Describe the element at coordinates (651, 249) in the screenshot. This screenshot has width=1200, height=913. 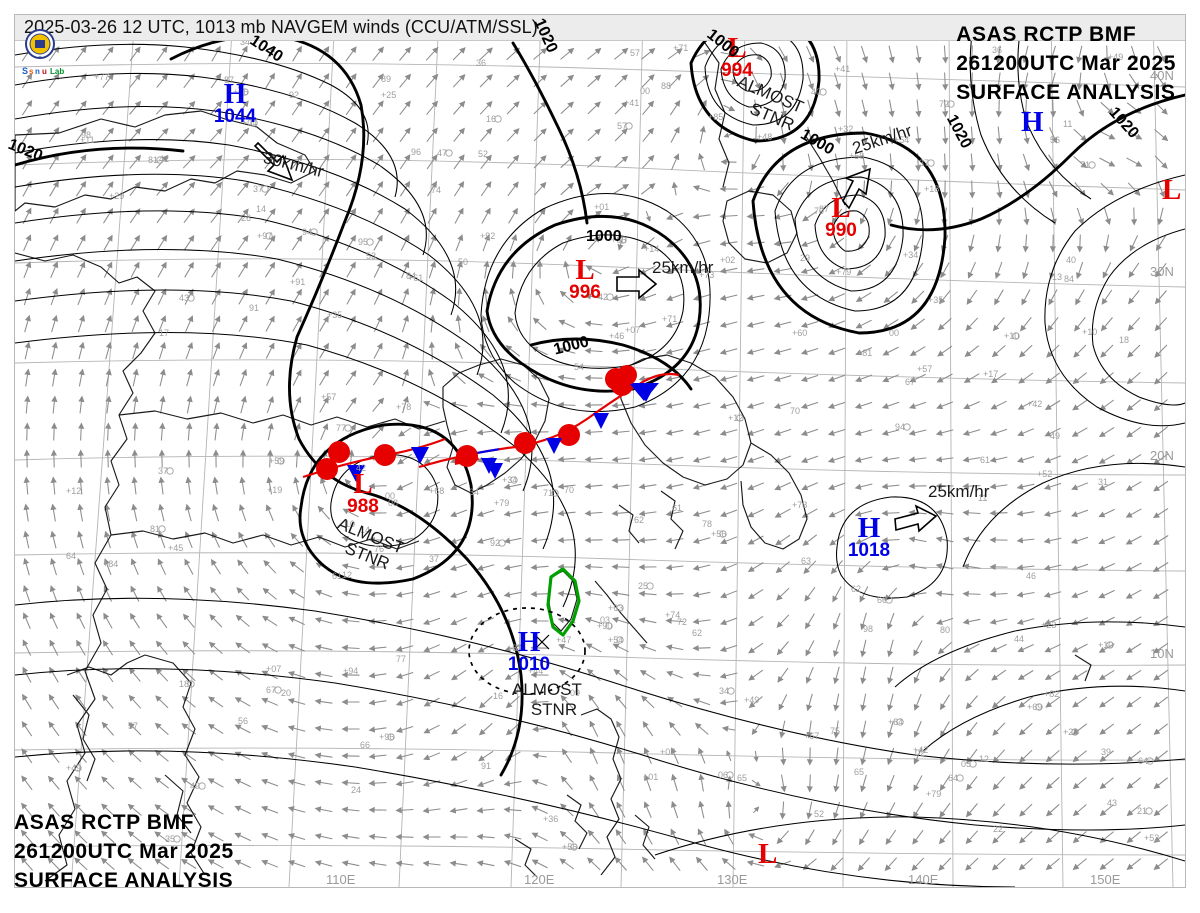
I see `svg-text: +14` at that location.